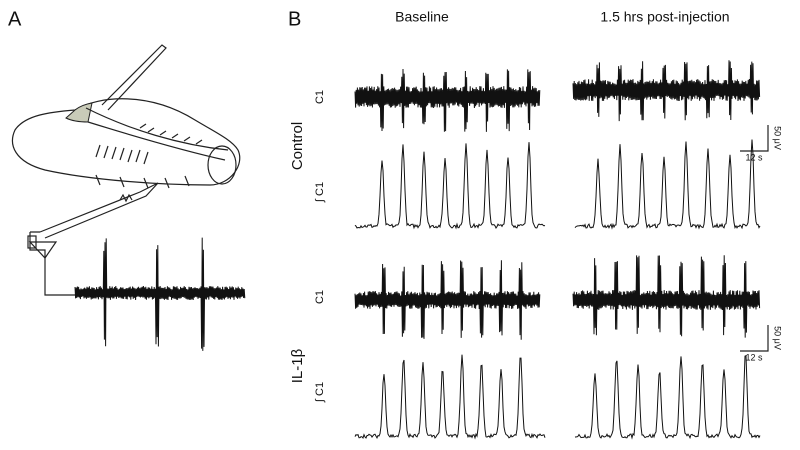 Image resolution: width=800 pixels, height=450 pixels. What do you see at coordinates (664, 17) in the screenshot?
I see `column-header: 1.5 hrs post-injection` at bounding box center [664, 17].